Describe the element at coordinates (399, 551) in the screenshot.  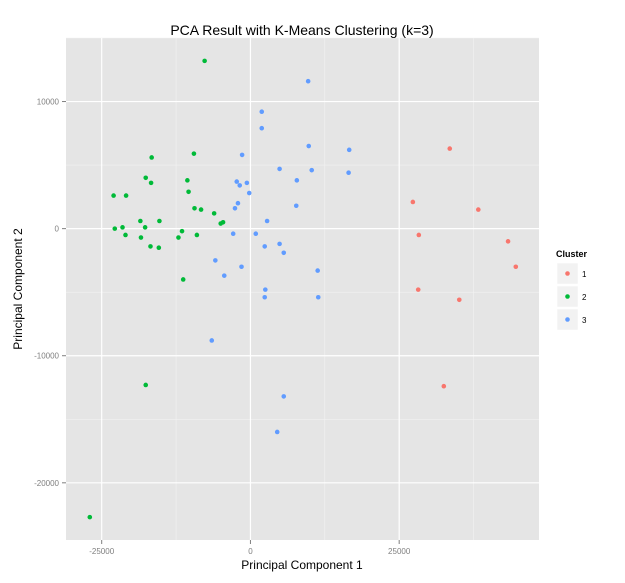
I see `x-tick-label: 25000` at that location.